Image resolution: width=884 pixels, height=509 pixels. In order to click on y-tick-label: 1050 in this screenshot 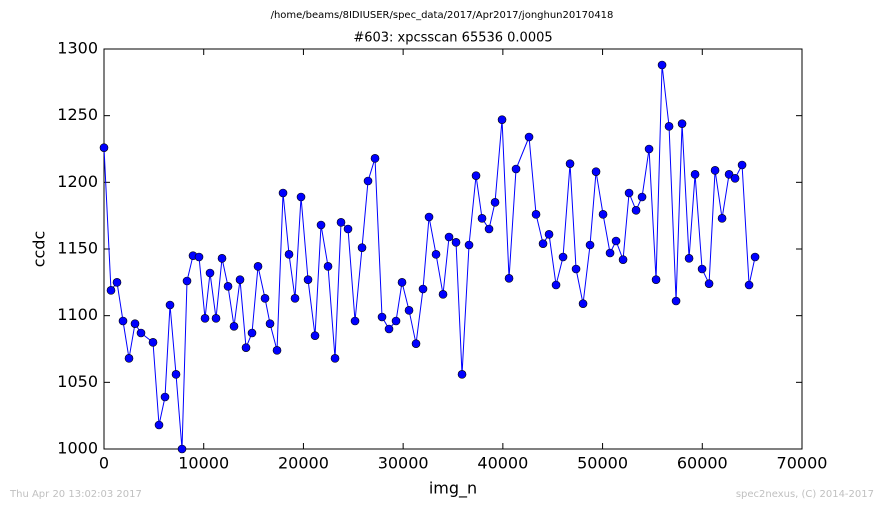, I will do `click(77, 381)`.